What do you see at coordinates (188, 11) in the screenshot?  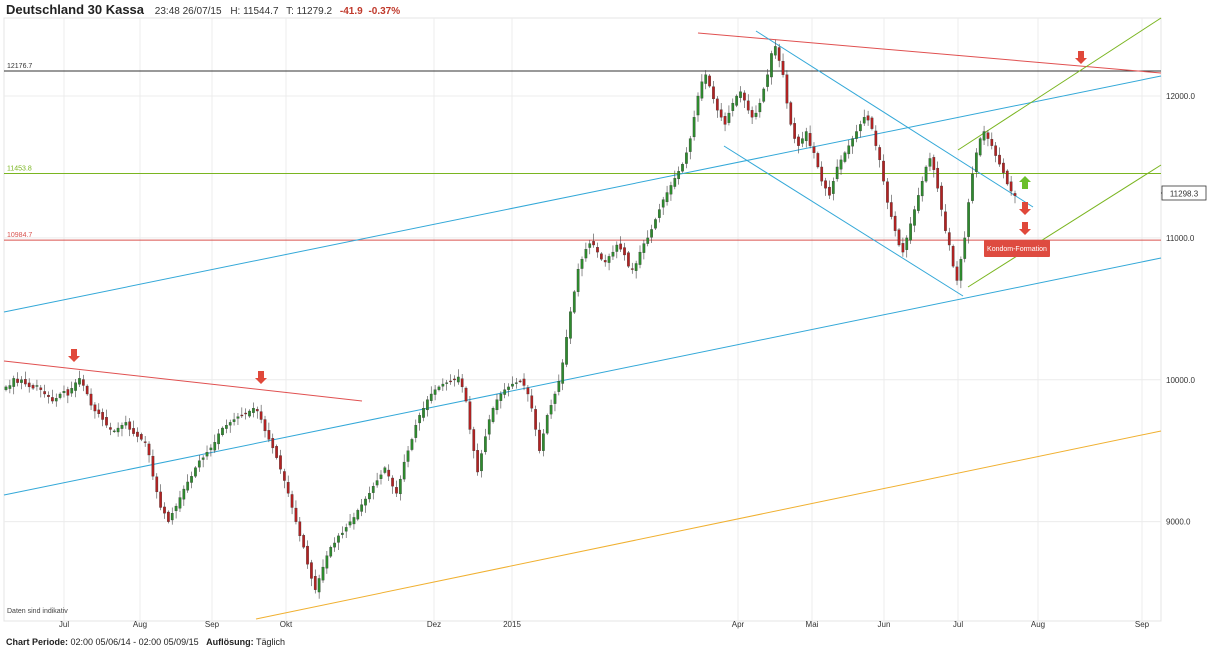 I see `quote-datetime: 23:48 26/07/15` at bounding box center [188, 11].